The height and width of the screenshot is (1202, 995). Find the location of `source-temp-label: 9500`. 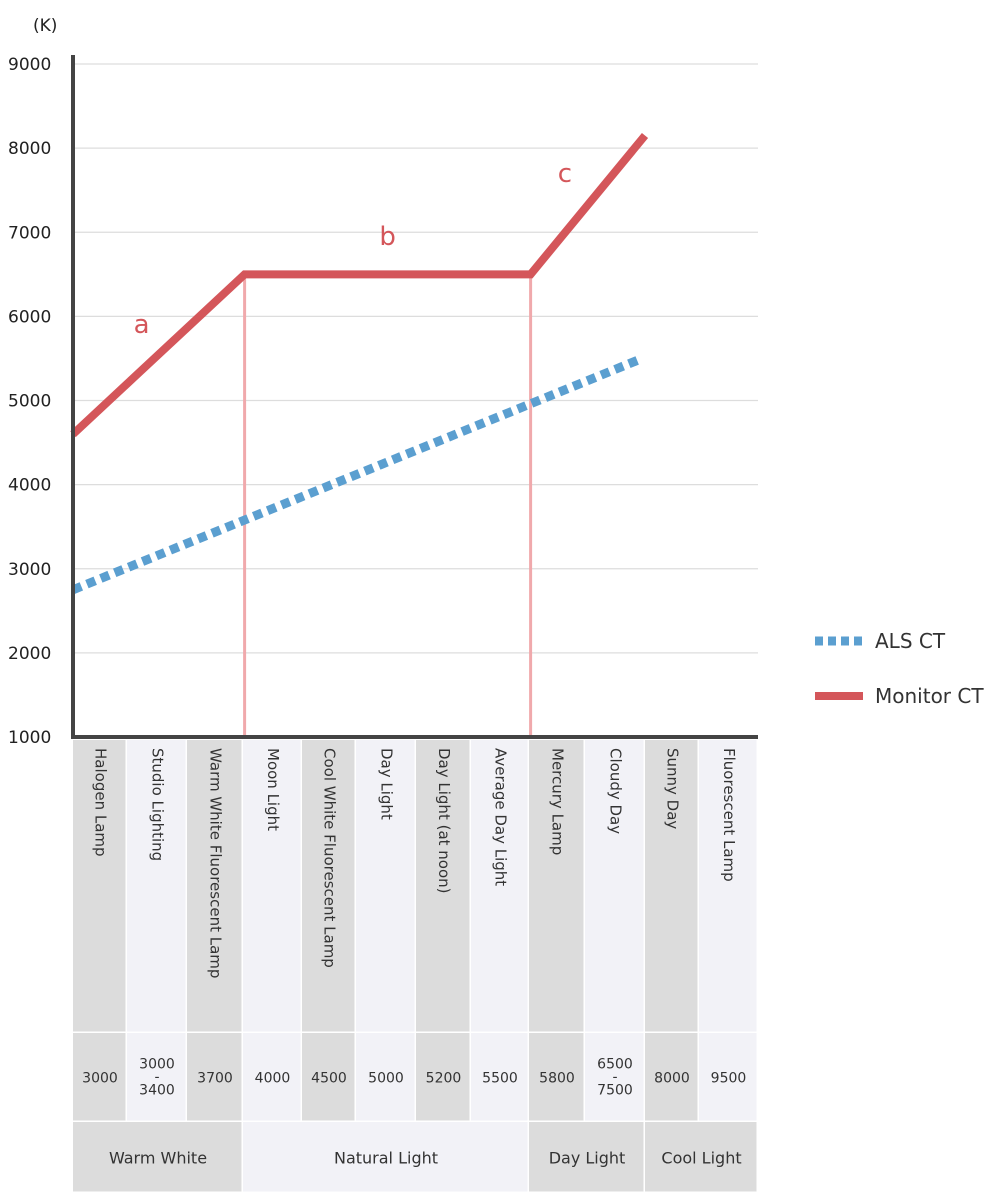

source-temp-label: 9500 is located at coordinates (729, 1079).